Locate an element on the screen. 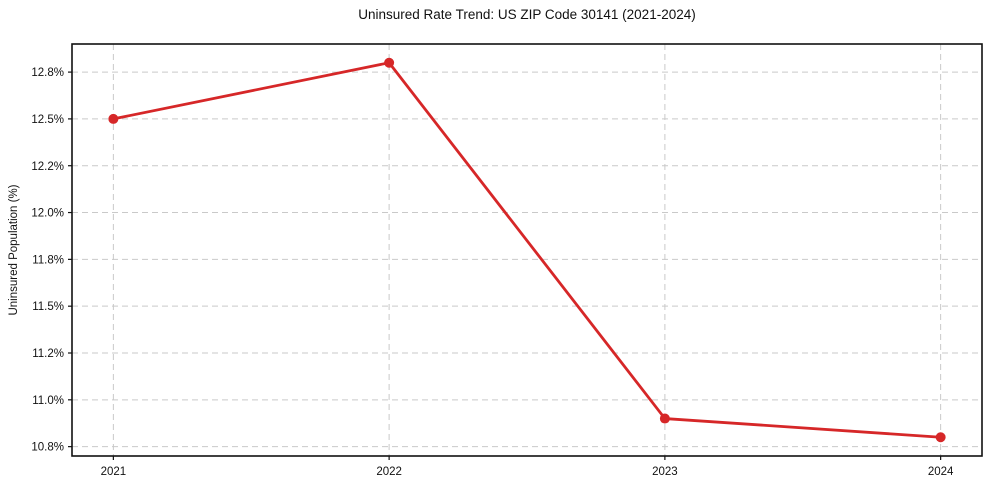 The width and height of the screenshot is (989, 490). y-tick-label: 10.8% is located at coordinates (47, 448).